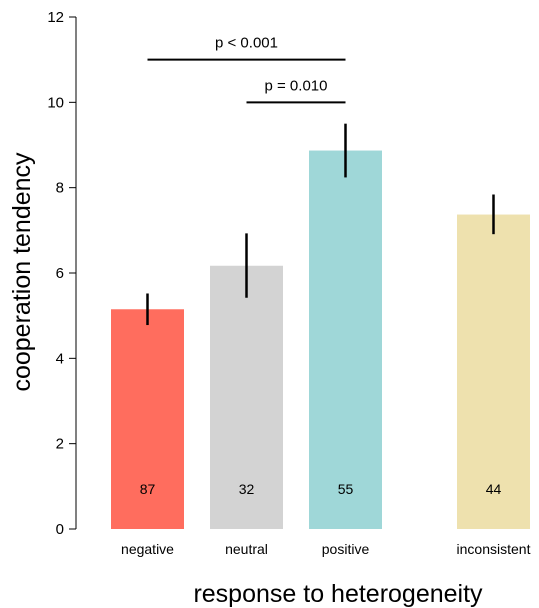  I want to click on y-tick-label-8: 8, so click(60, 188).